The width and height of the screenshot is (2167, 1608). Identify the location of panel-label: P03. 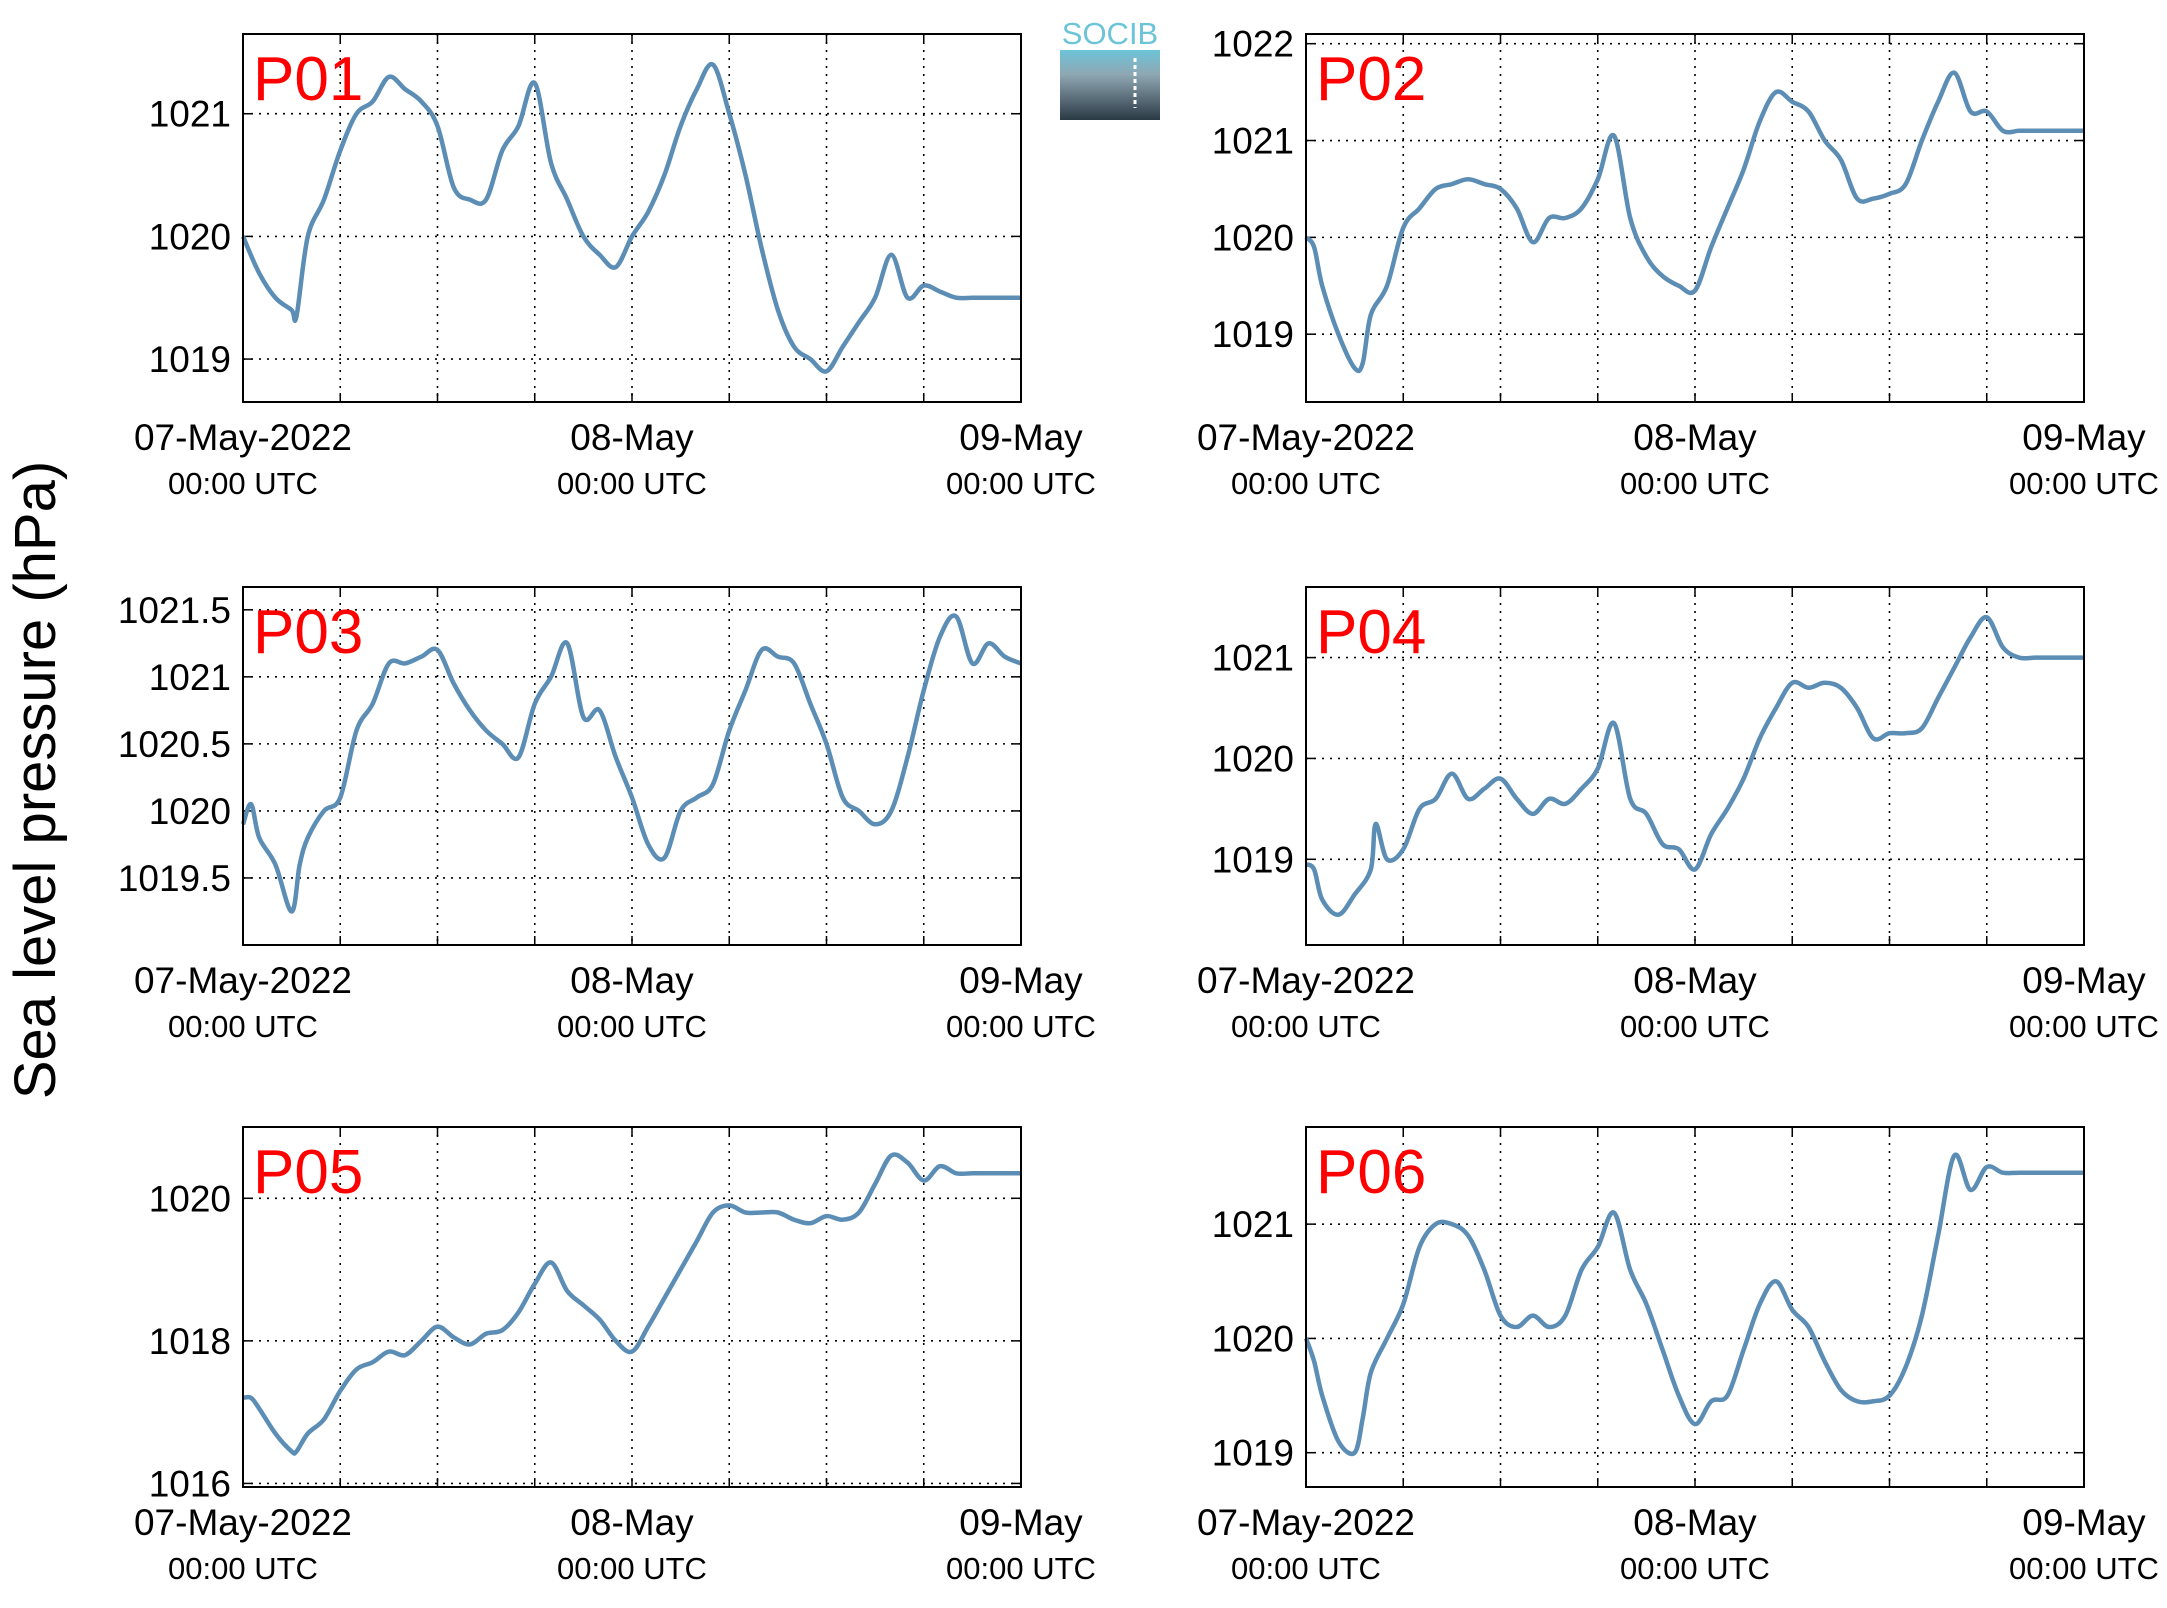
(308, 632).